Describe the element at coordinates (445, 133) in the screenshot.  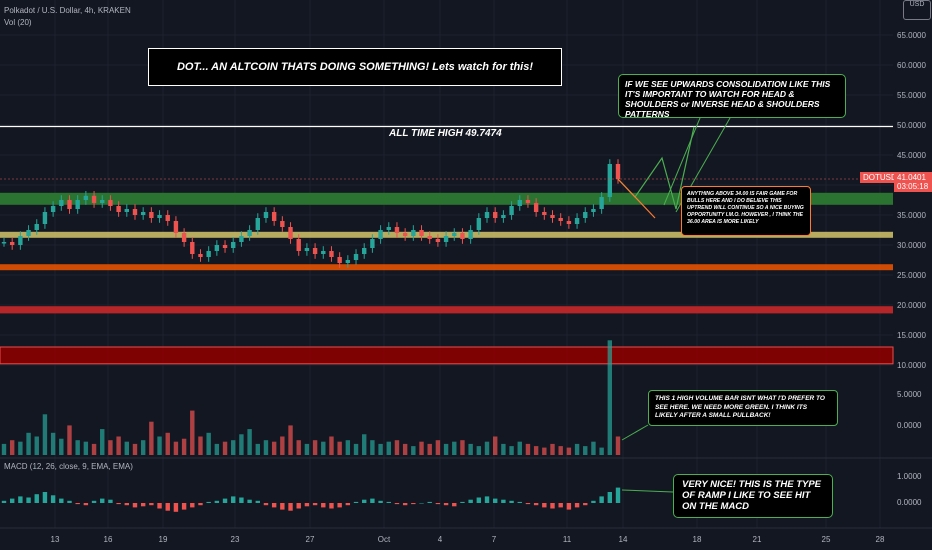
I see `ath-label: ALL TIME HIGH 49.7474` at that location.